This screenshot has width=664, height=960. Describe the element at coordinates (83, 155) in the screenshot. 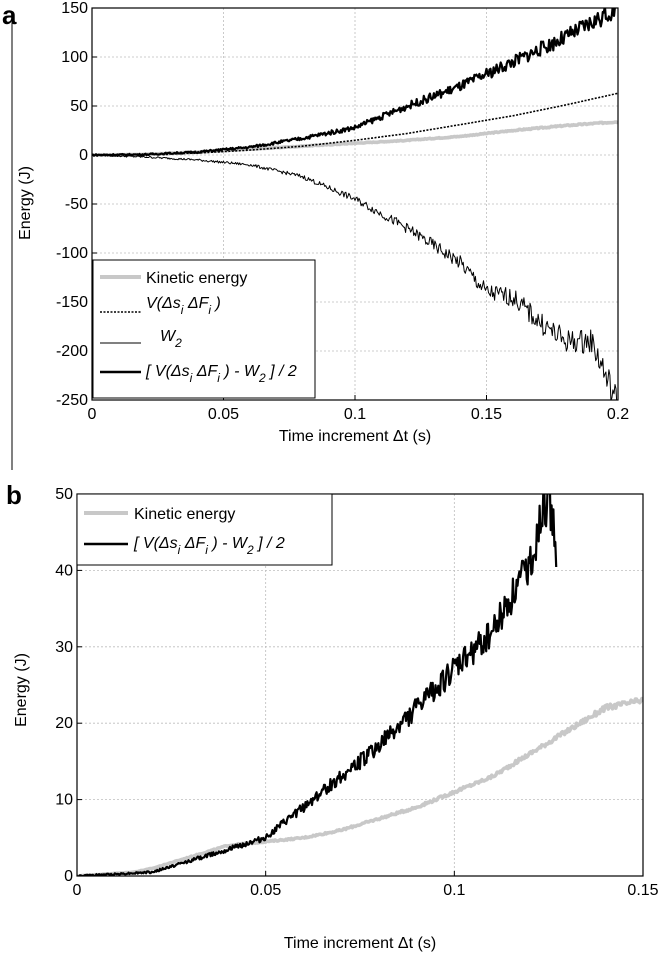

I see `y-tick-label-5: 0` at that location.